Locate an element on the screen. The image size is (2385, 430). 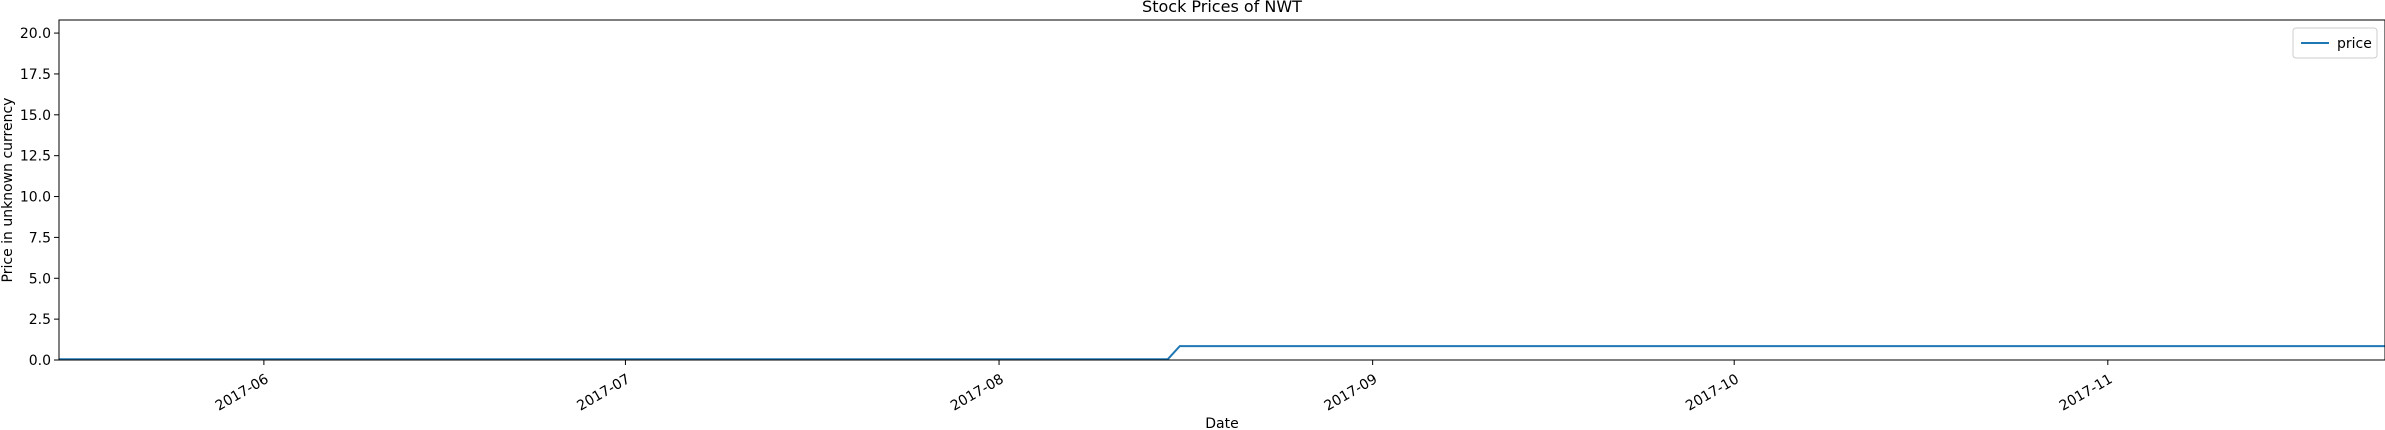
y-axis-label: Price in unknown currency is located at coordinates (8, 190).